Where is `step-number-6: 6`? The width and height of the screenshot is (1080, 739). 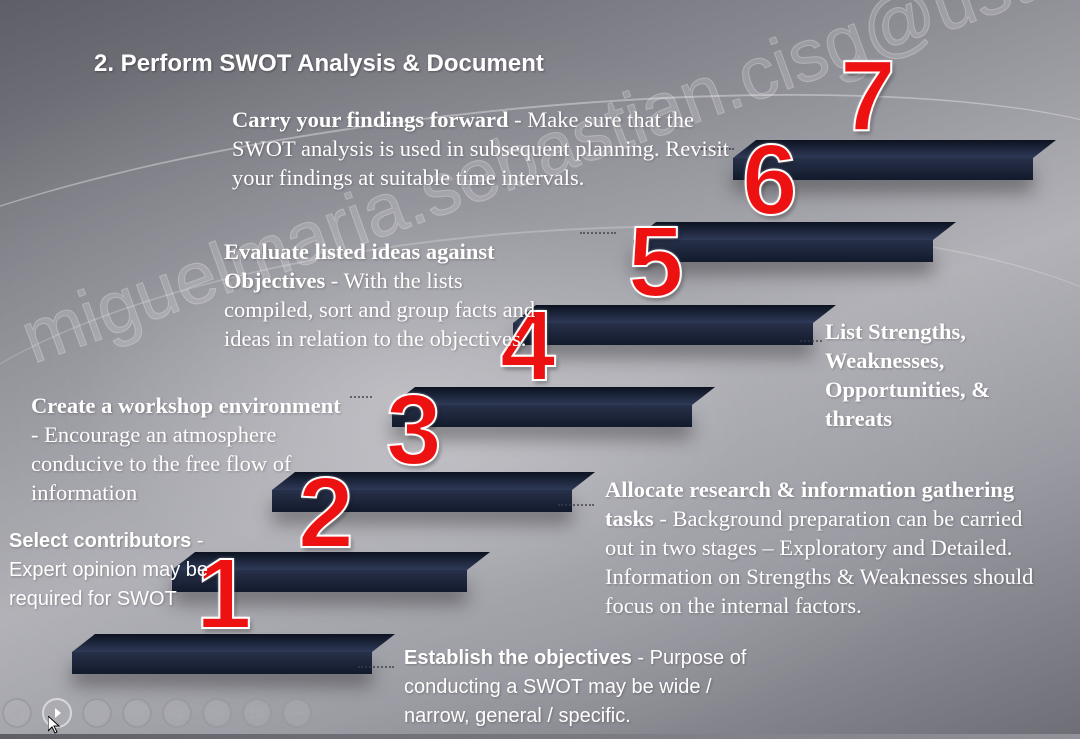 step-number-6: 6 is located at coordinates (770, 180).